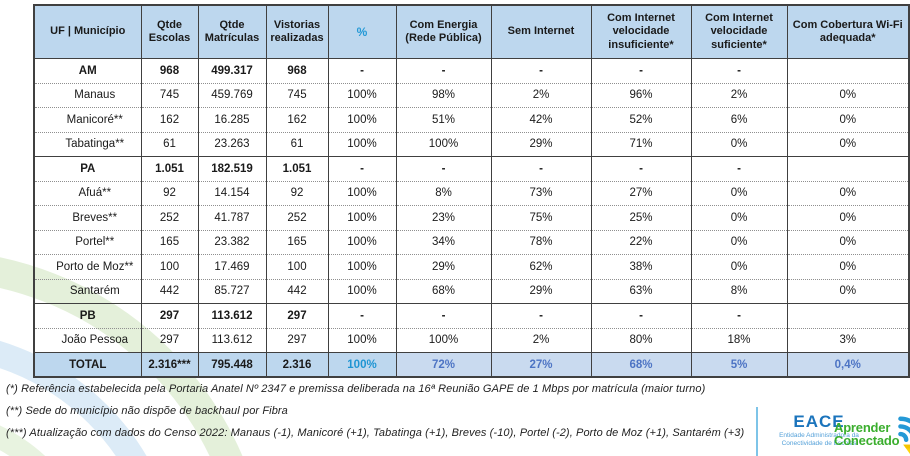 The width and height of the screenshot is (910, 456). I want to click on table-row: Afuá** 92 14.154 92 100% 8% 73% 27% 0% 0%, so click(471, 193).